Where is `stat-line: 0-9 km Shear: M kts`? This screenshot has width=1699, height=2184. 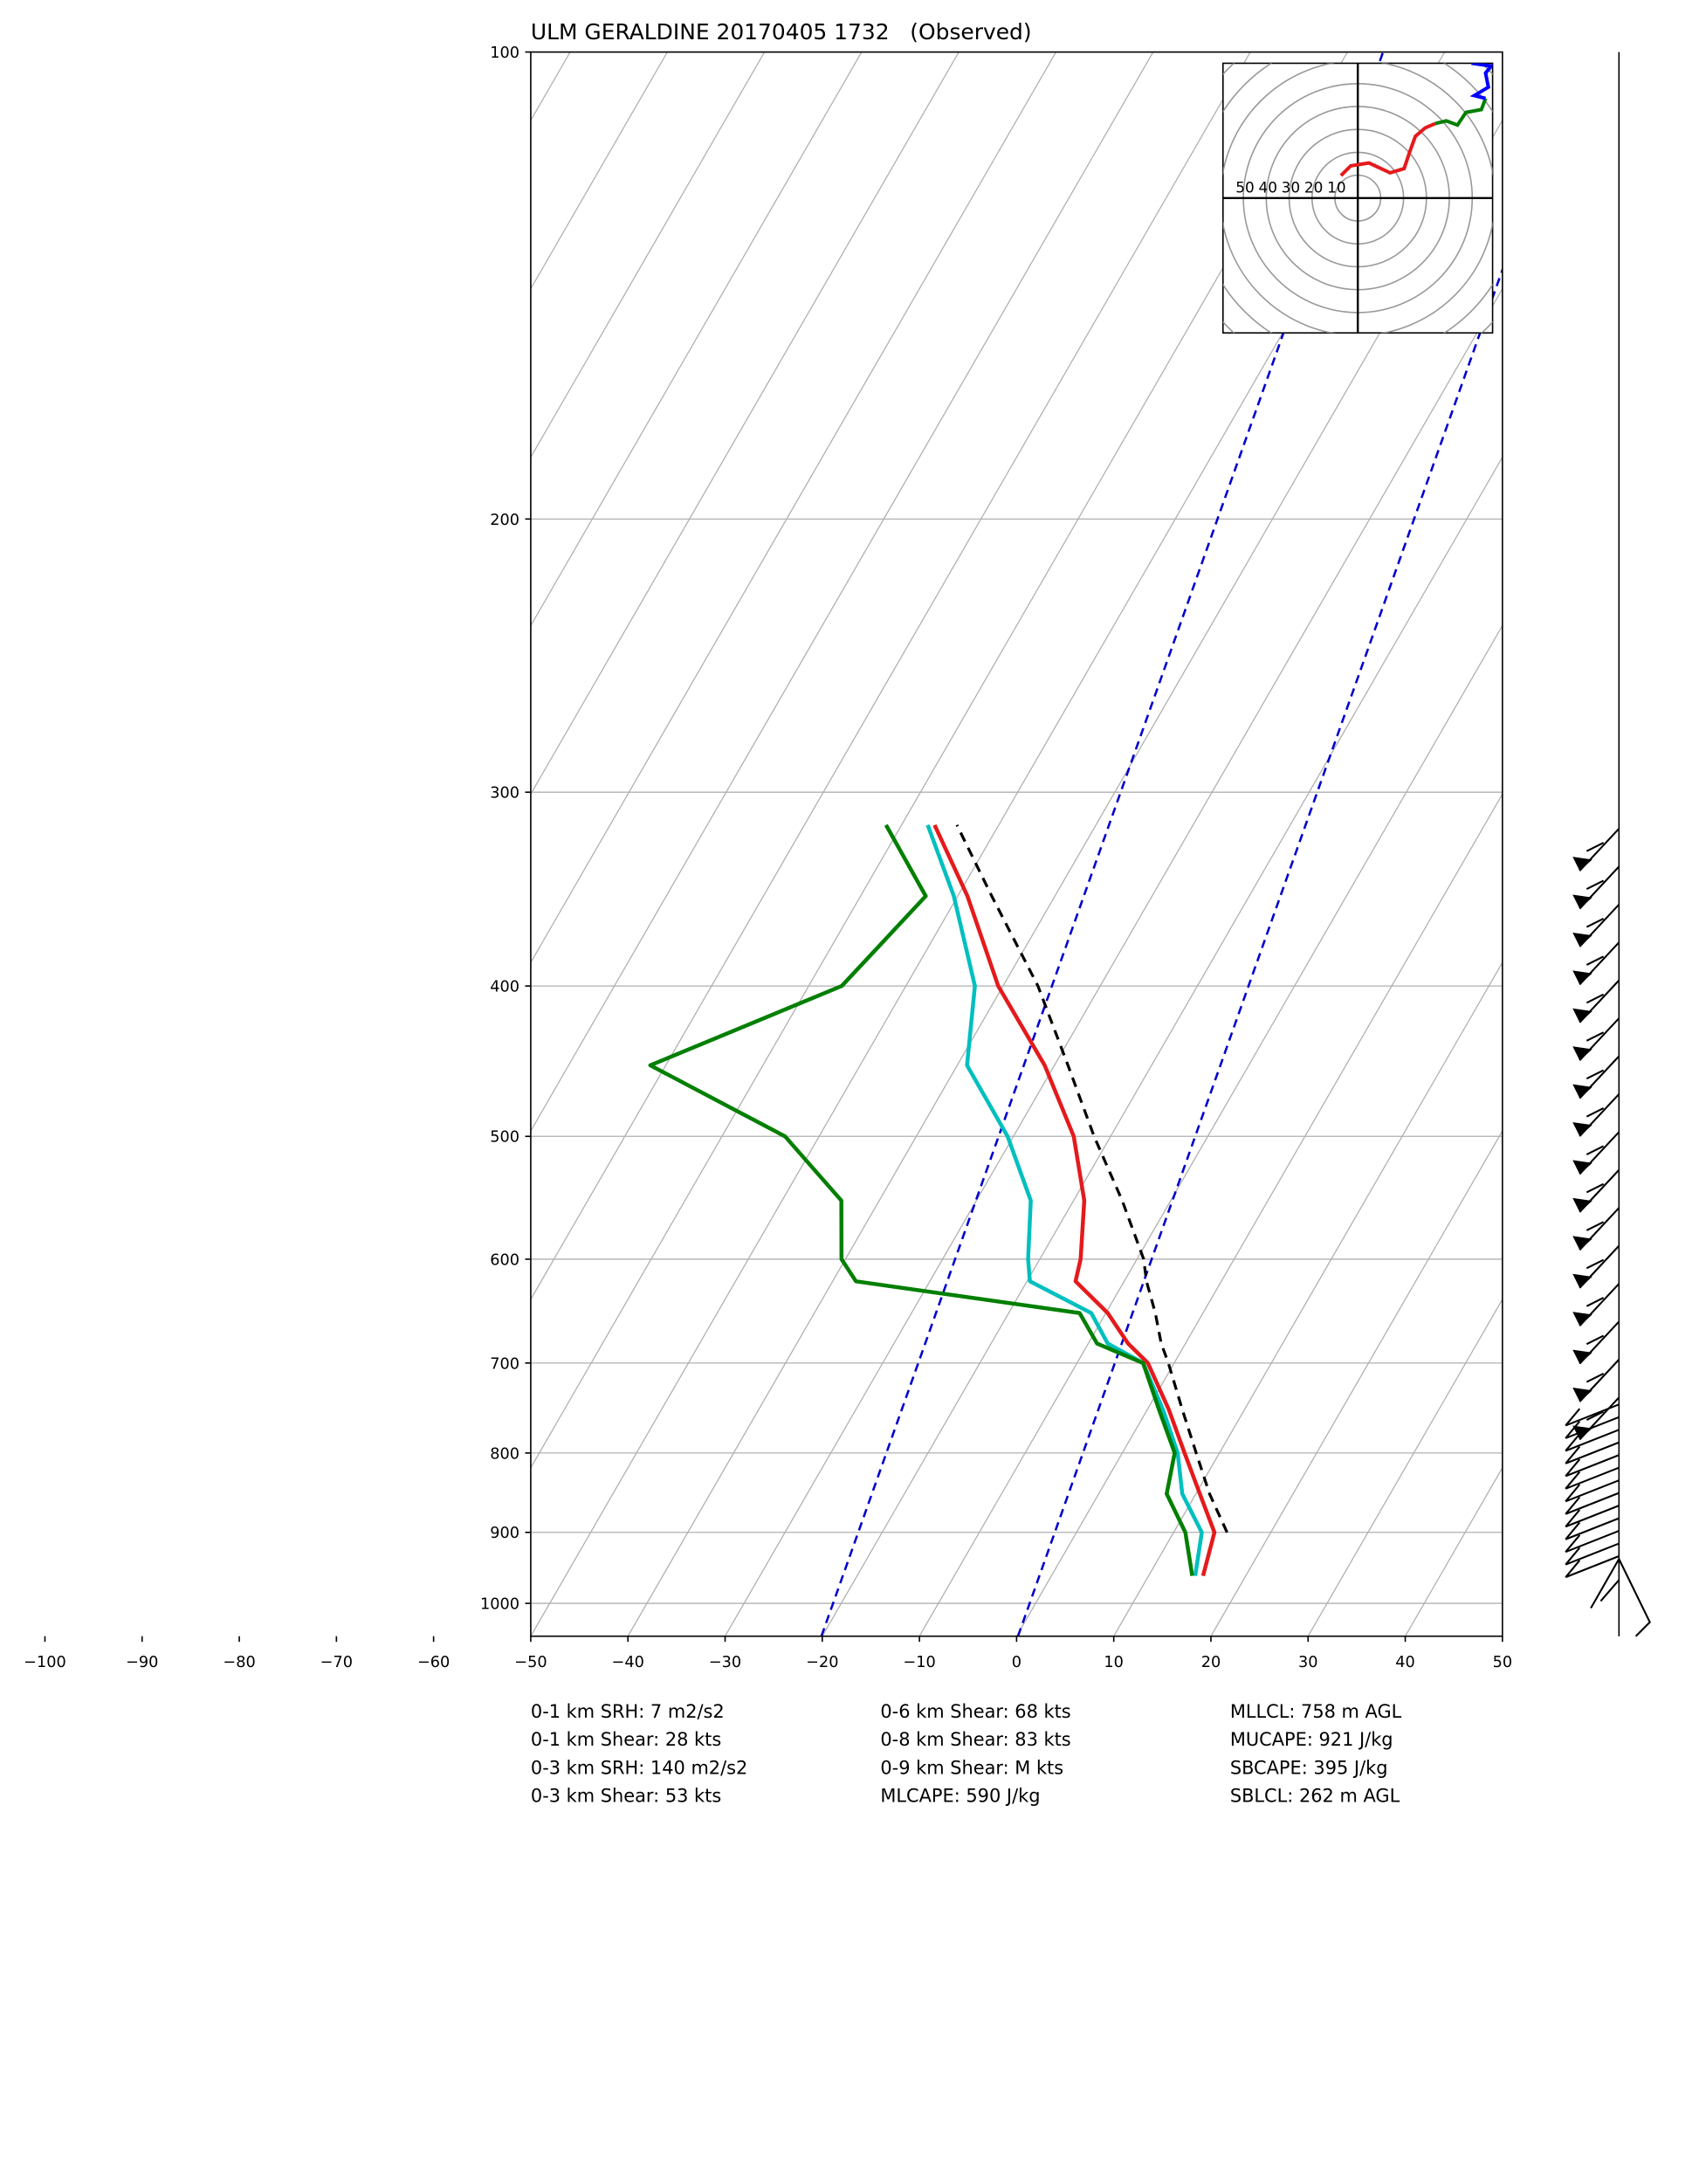 stat-line: 0-9 km Shear: M kts is located at coordinates (971, 1767).